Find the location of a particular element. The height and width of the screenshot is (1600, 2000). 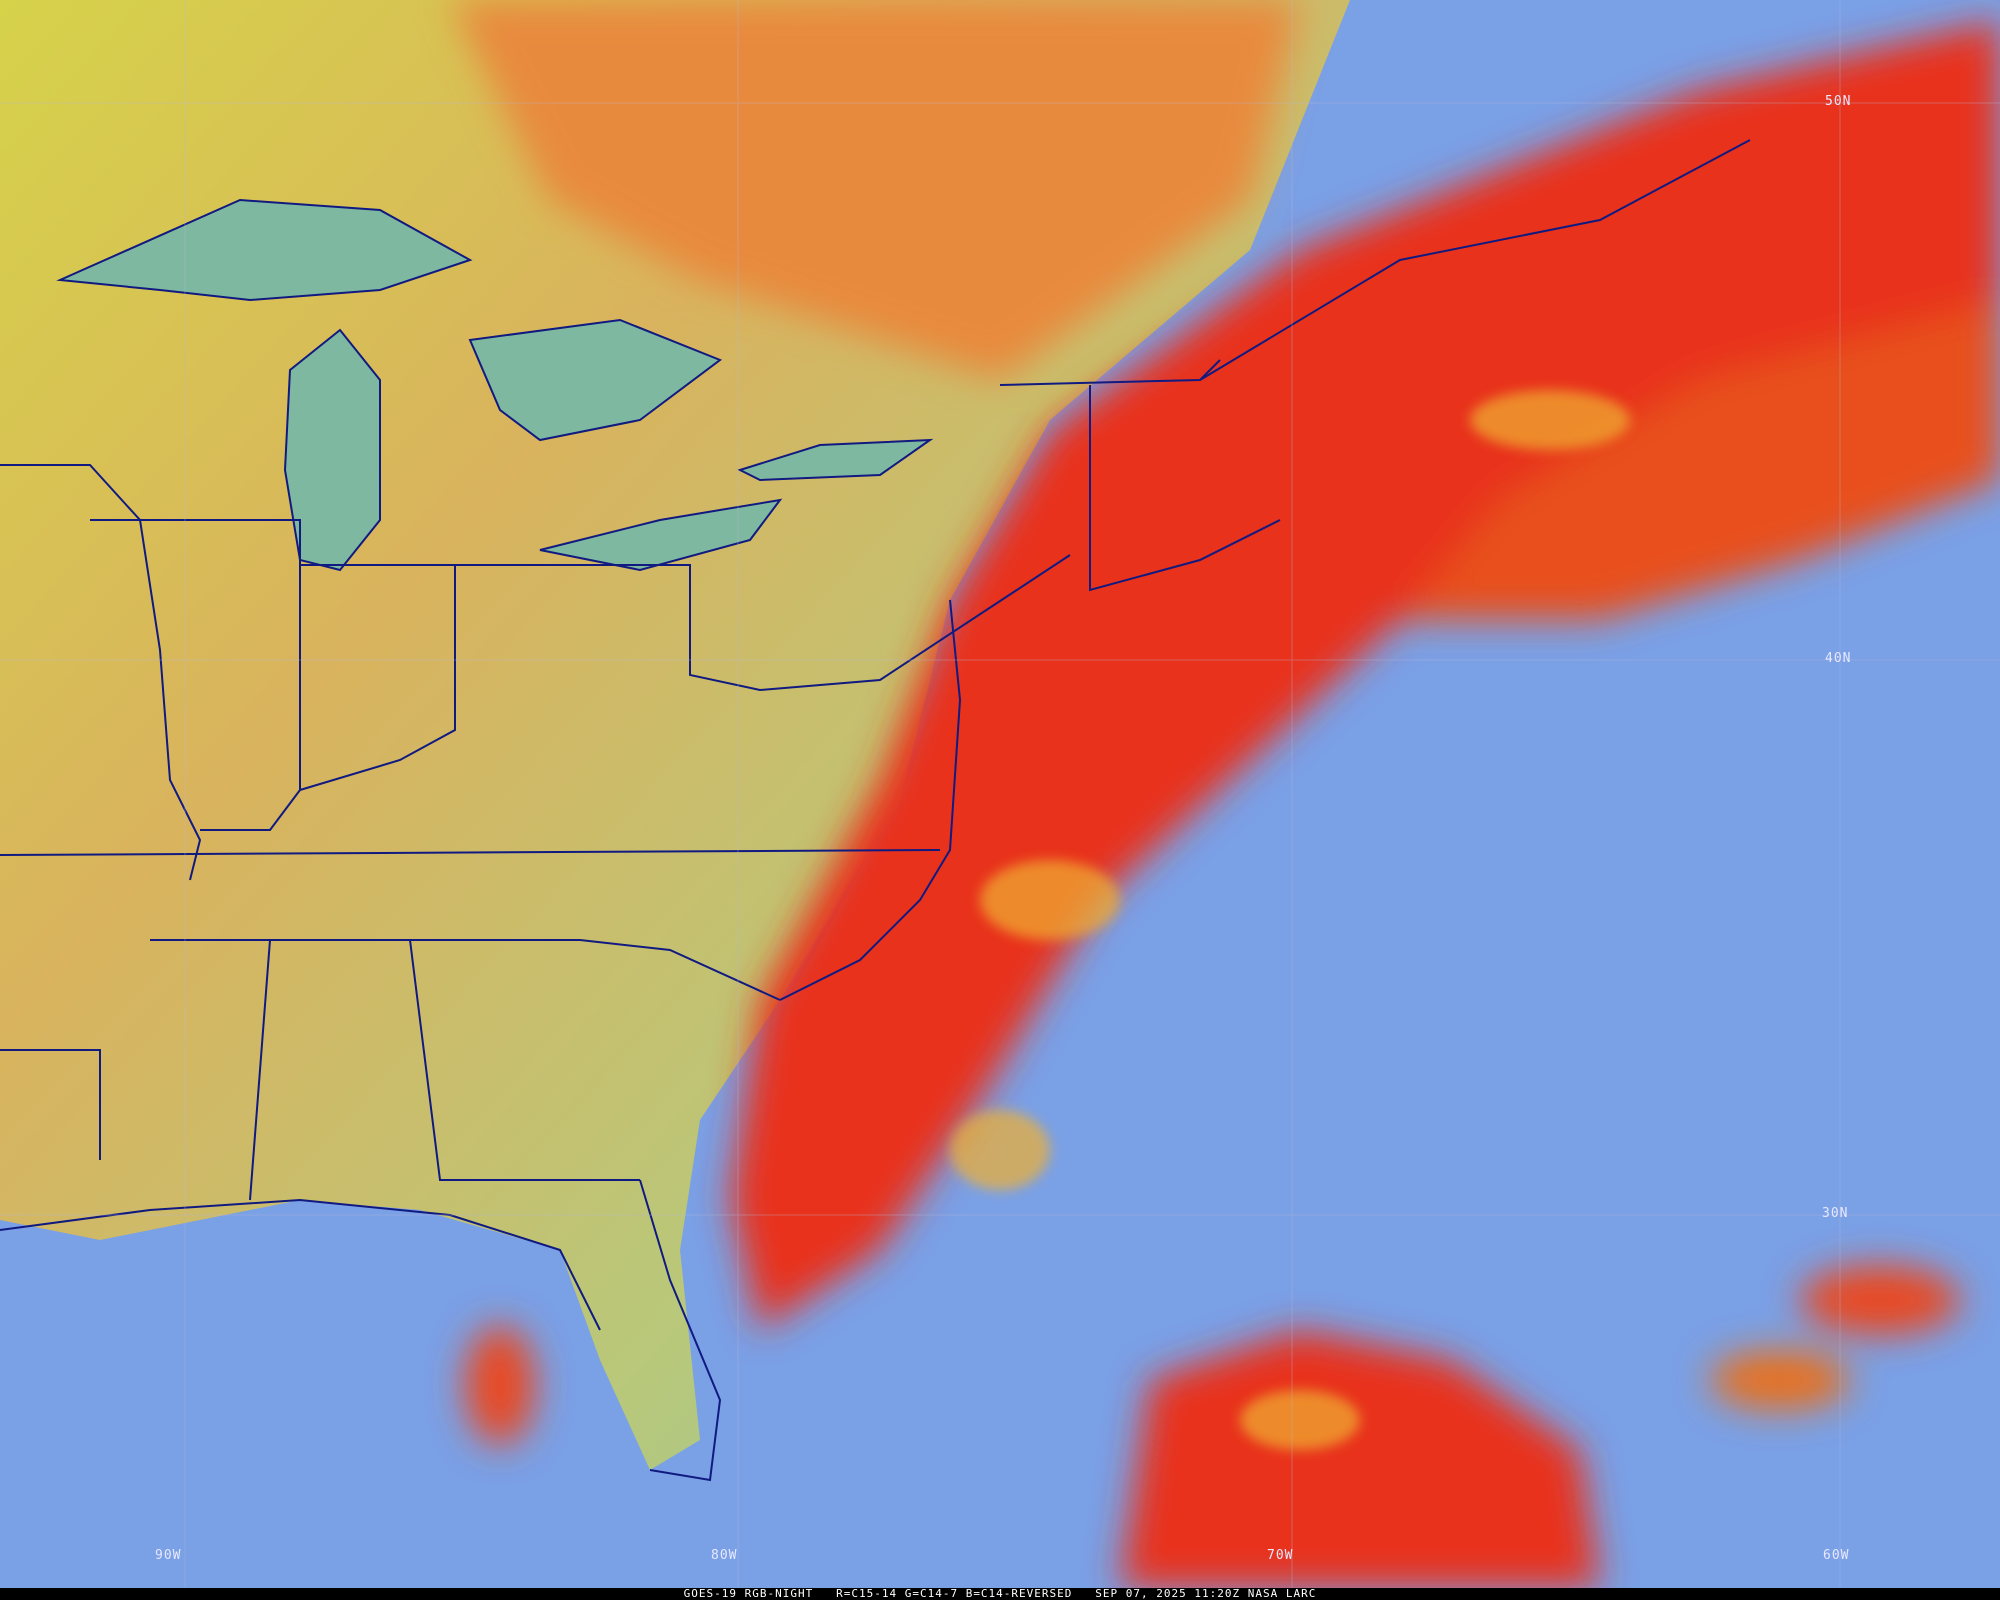

longitude-label-60w: 60W is located at coordinates (1836, 1555).